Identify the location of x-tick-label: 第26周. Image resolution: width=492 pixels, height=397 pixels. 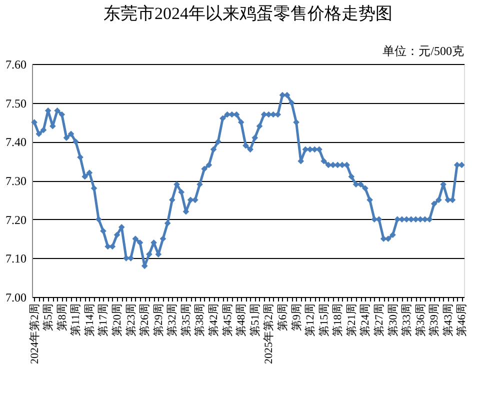
(145, 320).